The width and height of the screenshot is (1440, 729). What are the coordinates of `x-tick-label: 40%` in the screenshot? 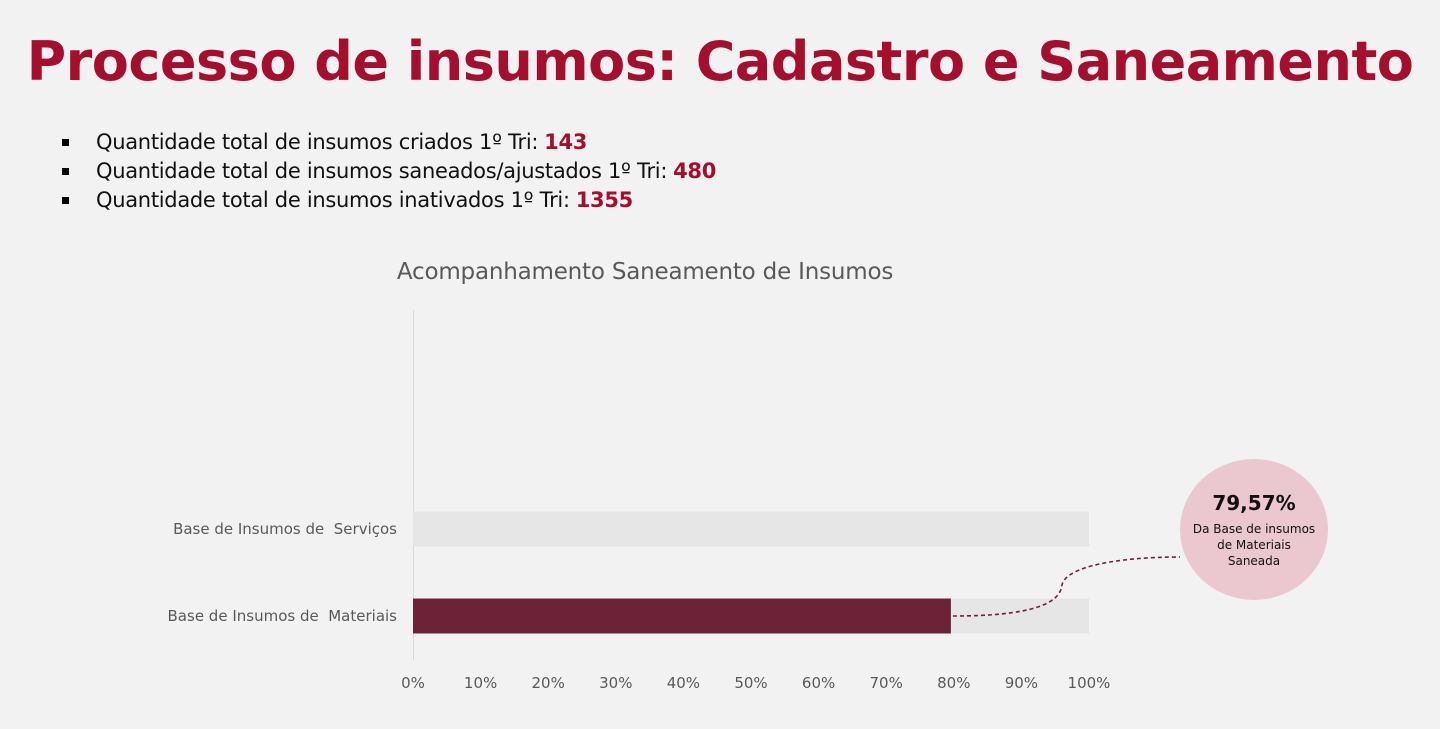 It's located at (683, 683).